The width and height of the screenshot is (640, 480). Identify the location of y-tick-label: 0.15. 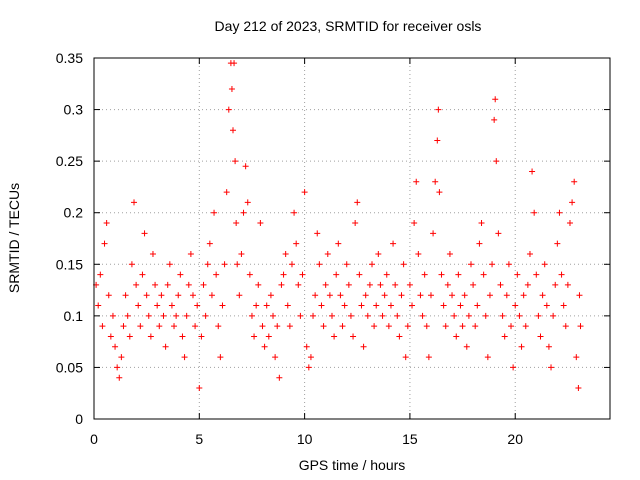
(69, 264).